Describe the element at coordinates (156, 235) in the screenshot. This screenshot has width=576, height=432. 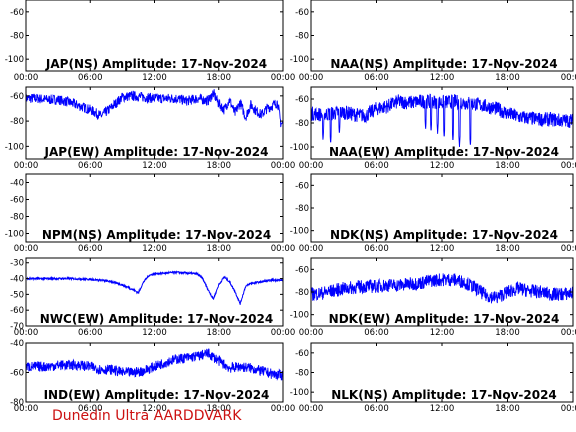
I see `panel-title: NPM(NS) Amplitude: 17-Nov-2024` at that location.